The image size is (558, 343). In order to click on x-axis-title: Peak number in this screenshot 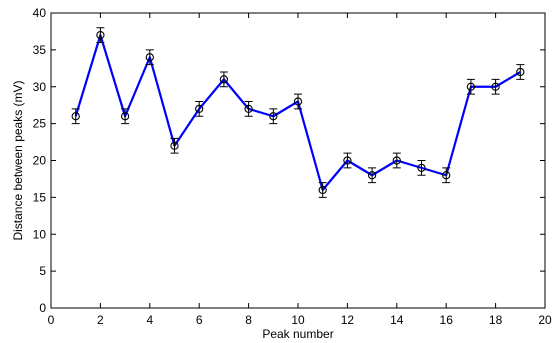, I will do `click(297, 334)`.